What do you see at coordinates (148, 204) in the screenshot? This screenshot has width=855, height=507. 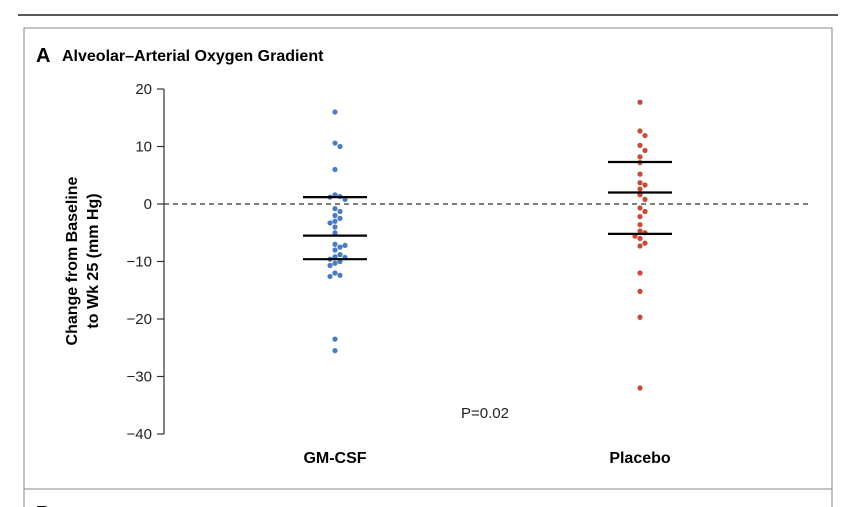 I see `y-tick-label: 0` at bounding box center [148, 204].